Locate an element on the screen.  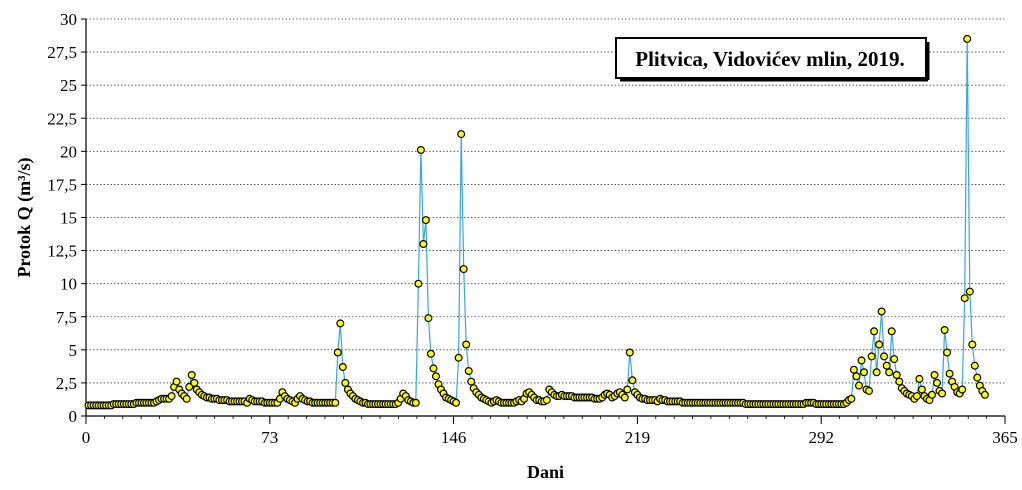
y-tick-label: 20 is located at coordinates (68, 151).